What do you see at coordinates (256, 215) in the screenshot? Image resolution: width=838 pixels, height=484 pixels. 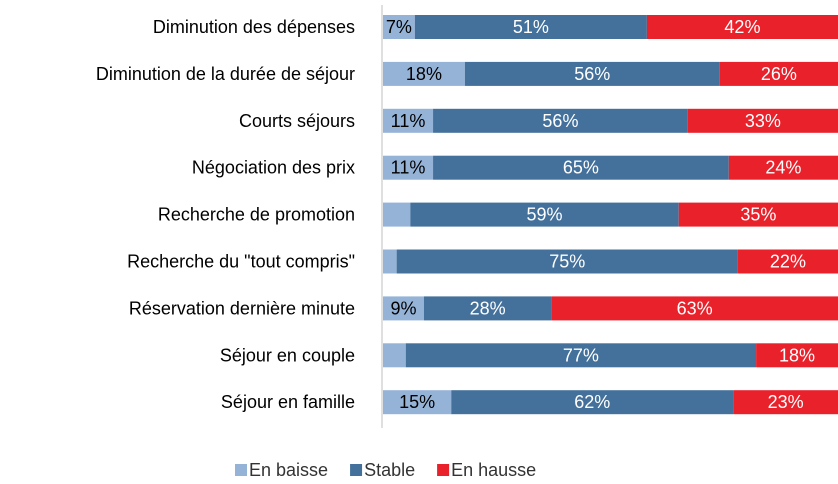 I see `category-label: Recherche de promotion` at bounding box center [256, 215].